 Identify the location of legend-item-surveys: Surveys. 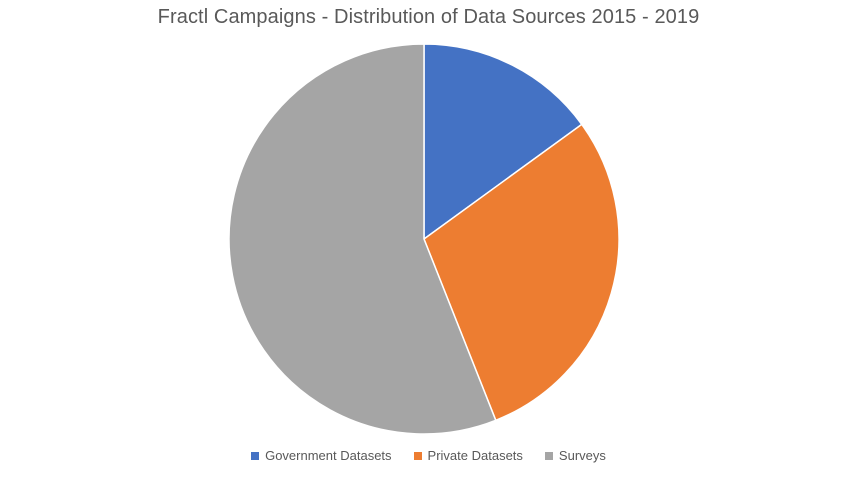
(575, 455).